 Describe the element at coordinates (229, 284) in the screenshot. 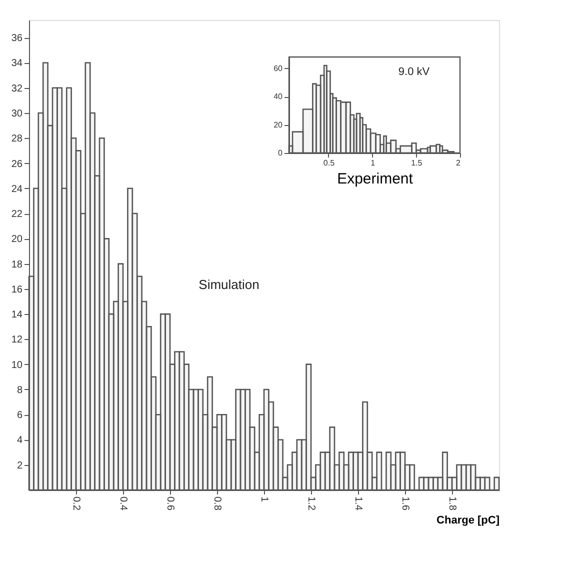

I see `annotation: Simulation` at that location.